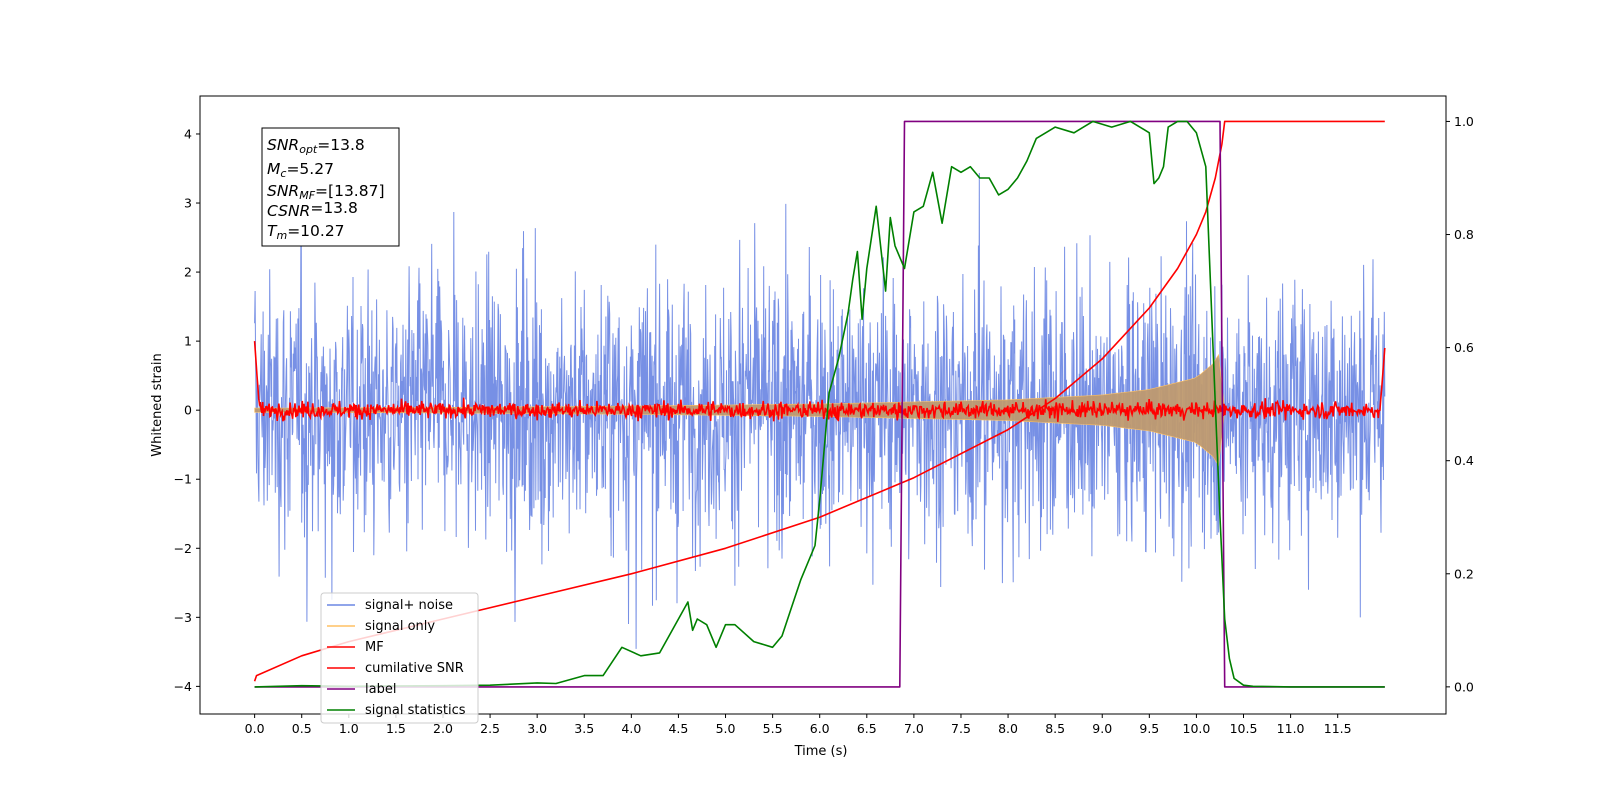 The height and width of the screenshot is (800, 1600). I want to click on y2-tick-label: 1.0, so click(1464, 121).